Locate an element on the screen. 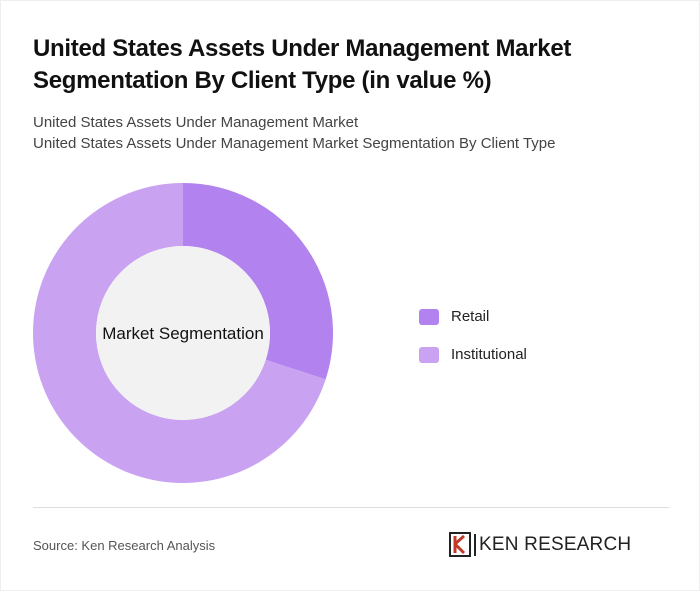  logo-separator is located at coordinates (475, 545).